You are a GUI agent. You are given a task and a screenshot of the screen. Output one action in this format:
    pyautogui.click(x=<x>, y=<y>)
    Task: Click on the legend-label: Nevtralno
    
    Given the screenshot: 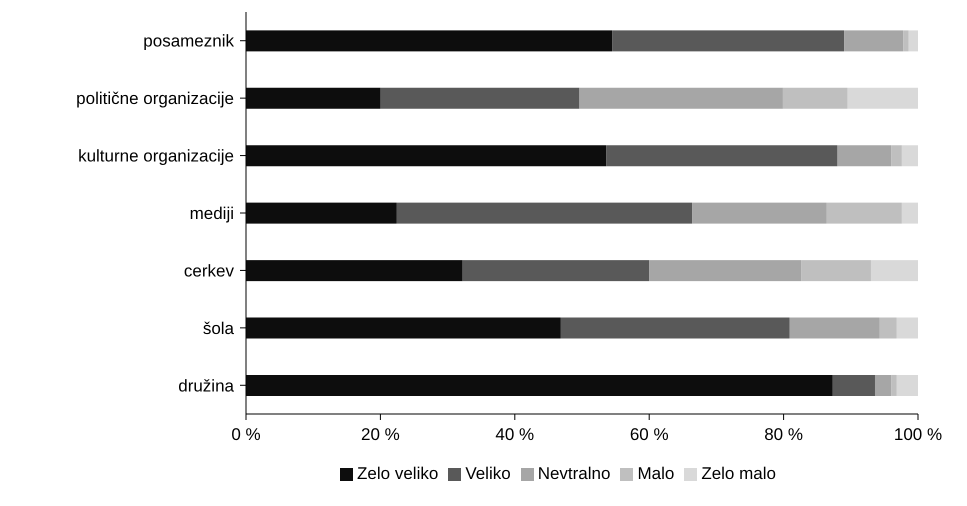 What is the action you would take?
    pyautogui.click(x=574, y=473)
    